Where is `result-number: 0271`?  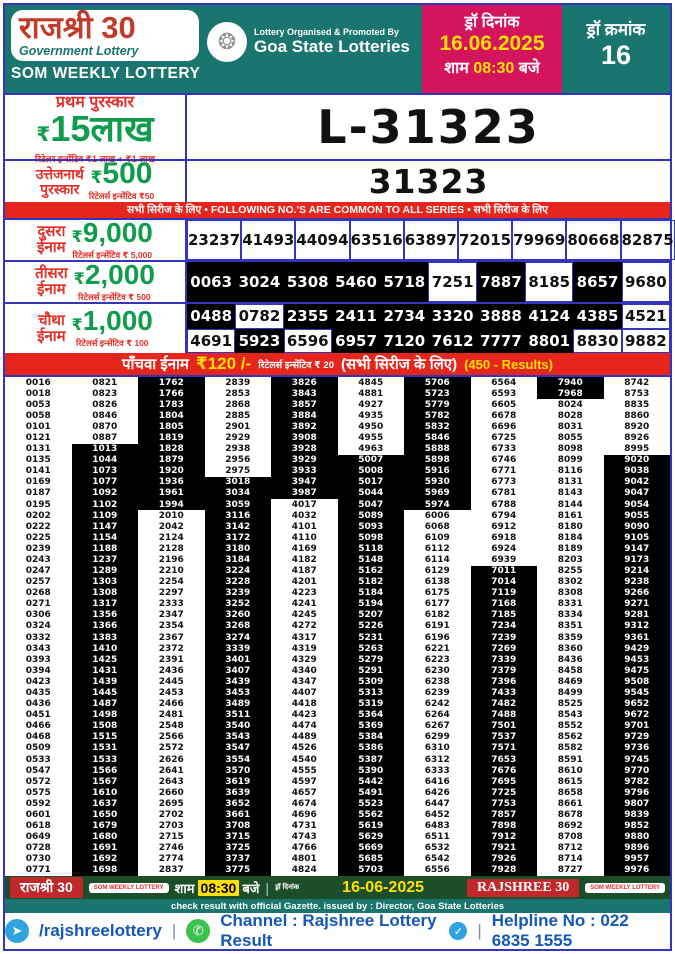
result-number: 0271 is located at coordinates (38, 604).